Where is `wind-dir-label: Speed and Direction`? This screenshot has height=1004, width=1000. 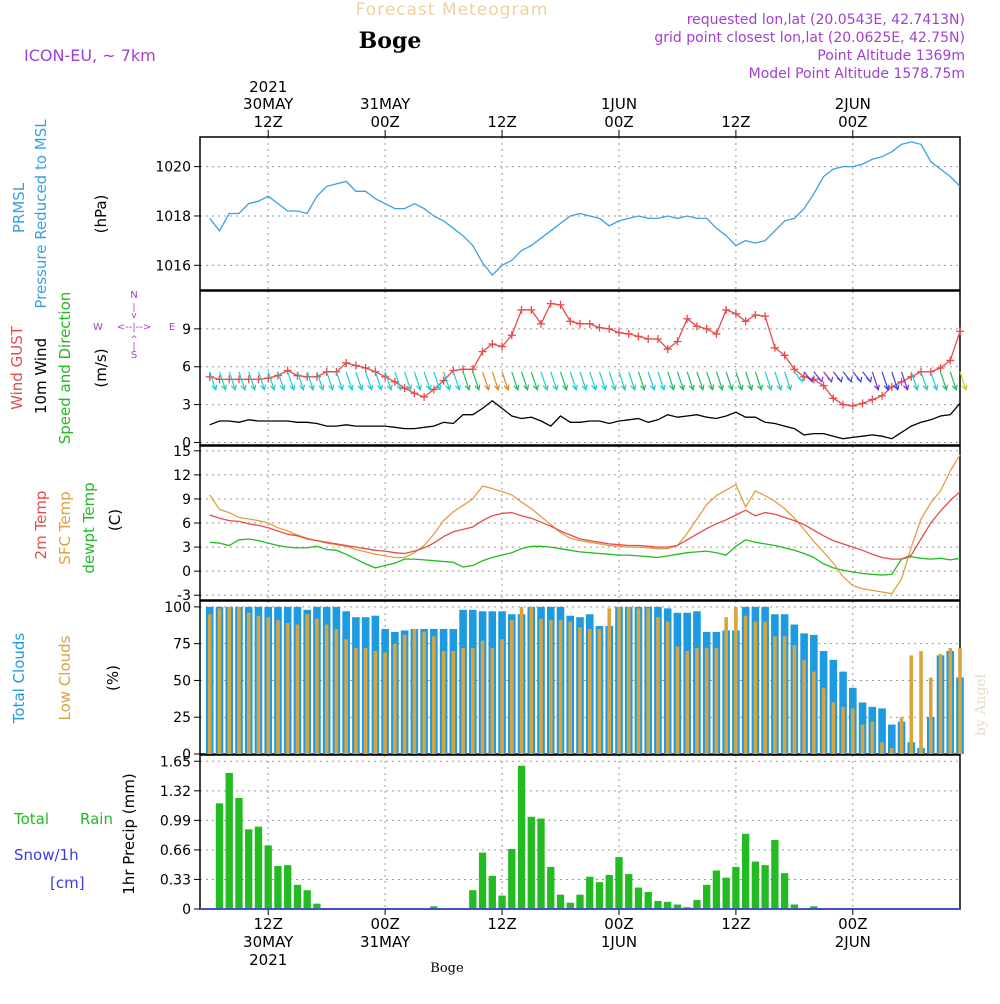 wind-dir-label: Speed and Direction is located at coordinates (65, 368).